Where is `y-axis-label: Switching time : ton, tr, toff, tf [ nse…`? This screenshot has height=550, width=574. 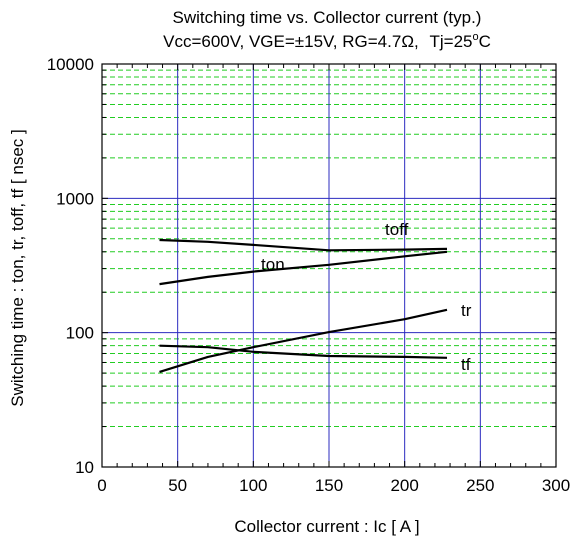 y-axis-label: Switching time : ton, tr, toff, tf [ nse… is located at coordinates (17, 267).